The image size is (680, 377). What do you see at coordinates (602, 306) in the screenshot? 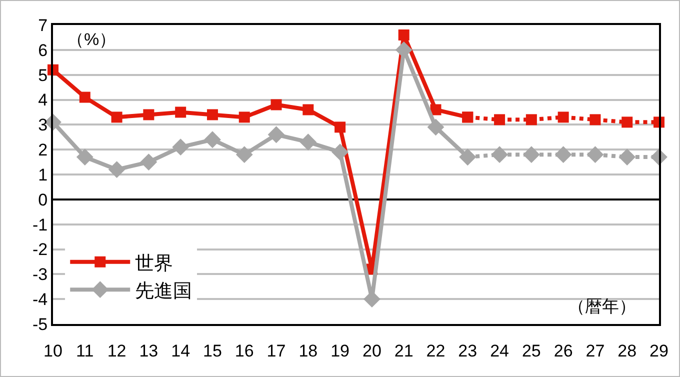
I see `annotation: （暦年）` at bounding box center [602, 306].